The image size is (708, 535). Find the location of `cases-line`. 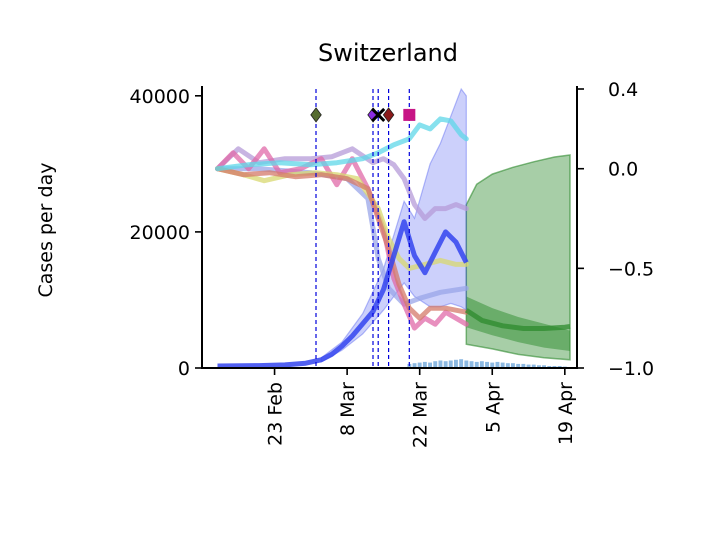

cases-line is located at coordinates (343, 294).